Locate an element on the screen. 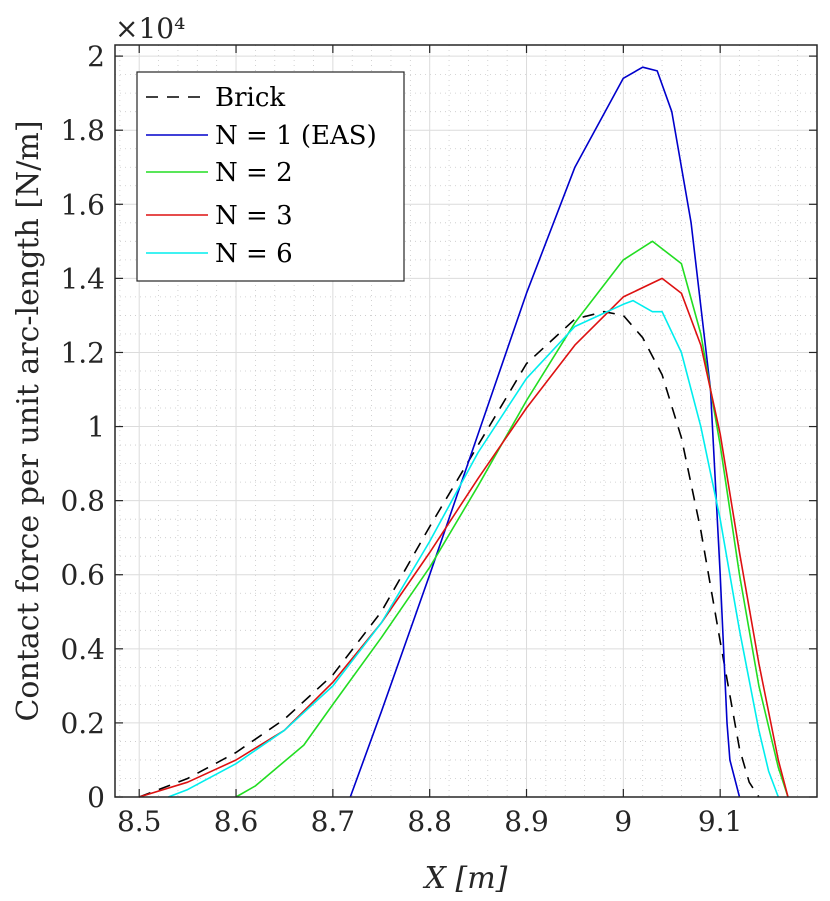 The image size is (830, 901). legend-box is located at coordinates (270, 176).